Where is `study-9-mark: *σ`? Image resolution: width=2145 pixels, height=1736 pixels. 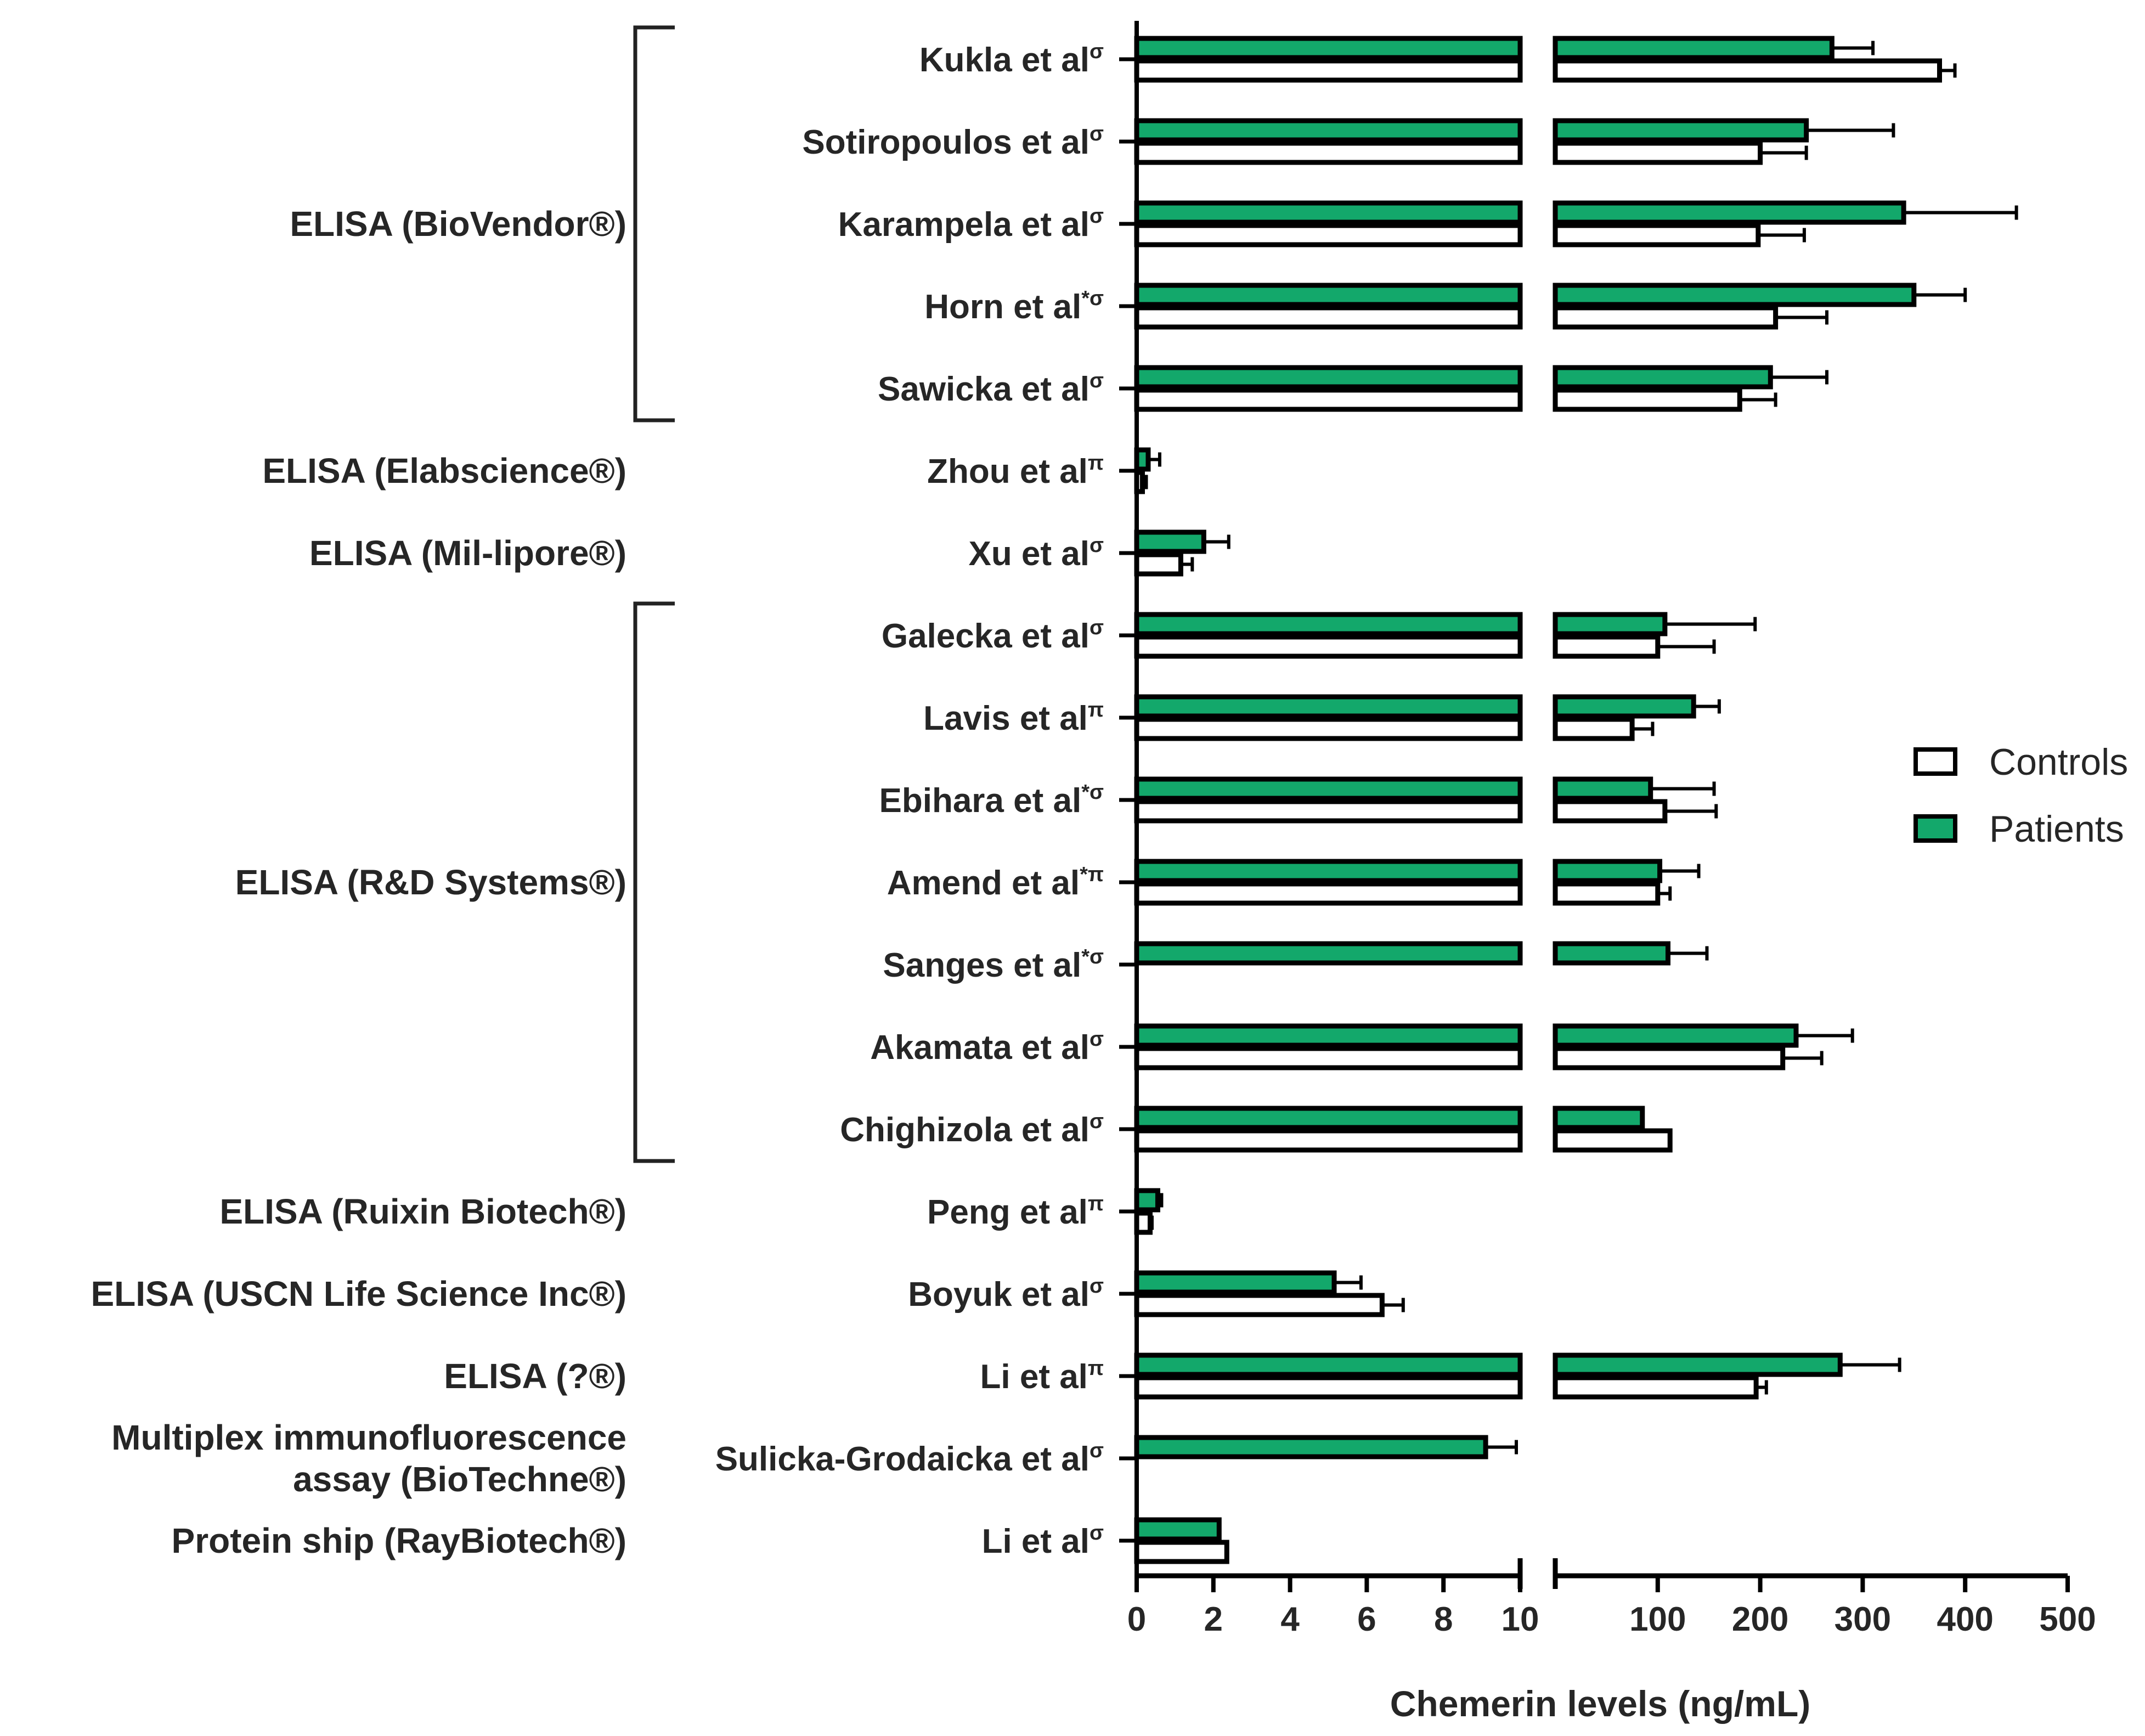 study-9-mark: *σ is located at coordinates (1092, 792).